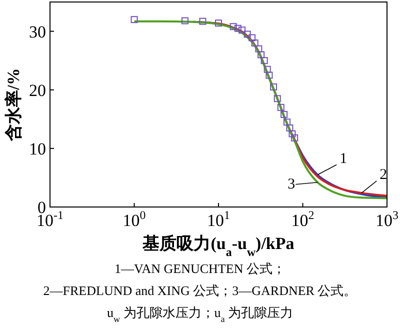 This screenshot has width=400, height=329. Describe the element at coordinates (200, 290) in the screenshot. I see `text: 2—FREDLUND and XING 公式；3—GARDNER 公式。` at that location.